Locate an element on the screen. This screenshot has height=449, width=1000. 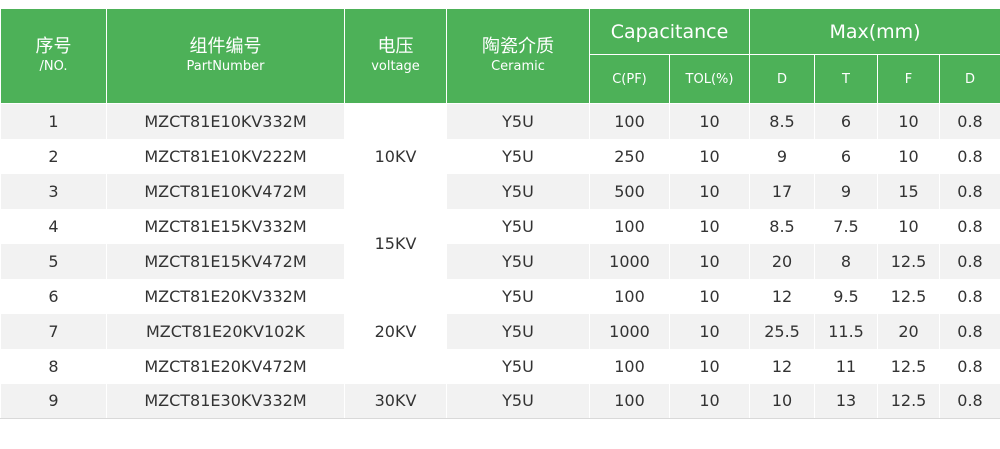
cell-no: 7 is located at coordinates (54, 331).